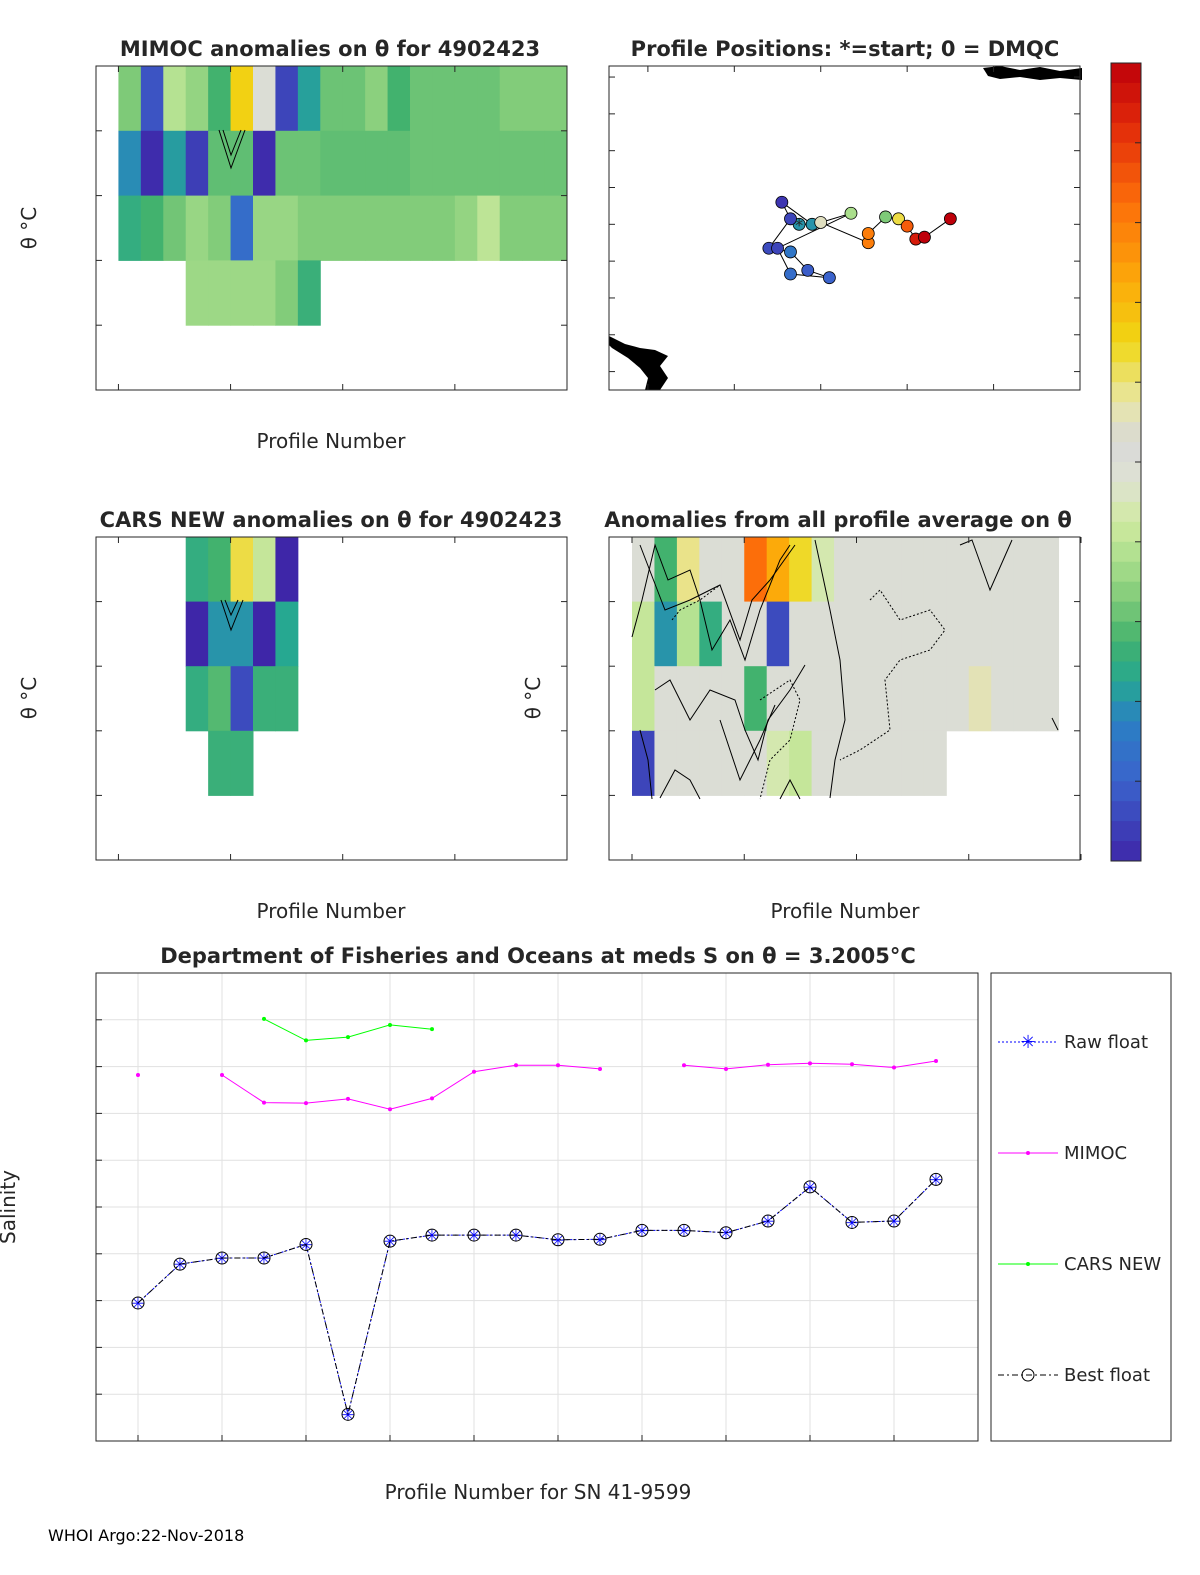  Describe the element at coordinates (342, 698) in the screenshot. I see `cars-x-ticks` at that location.